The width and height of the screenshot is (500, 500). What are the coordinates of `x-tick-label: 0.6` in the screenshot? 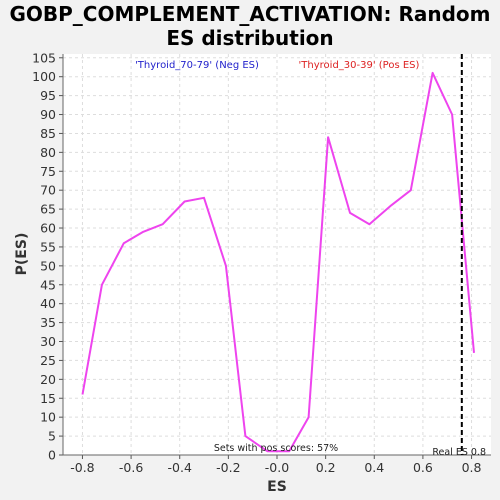 It's located at (423, 467).